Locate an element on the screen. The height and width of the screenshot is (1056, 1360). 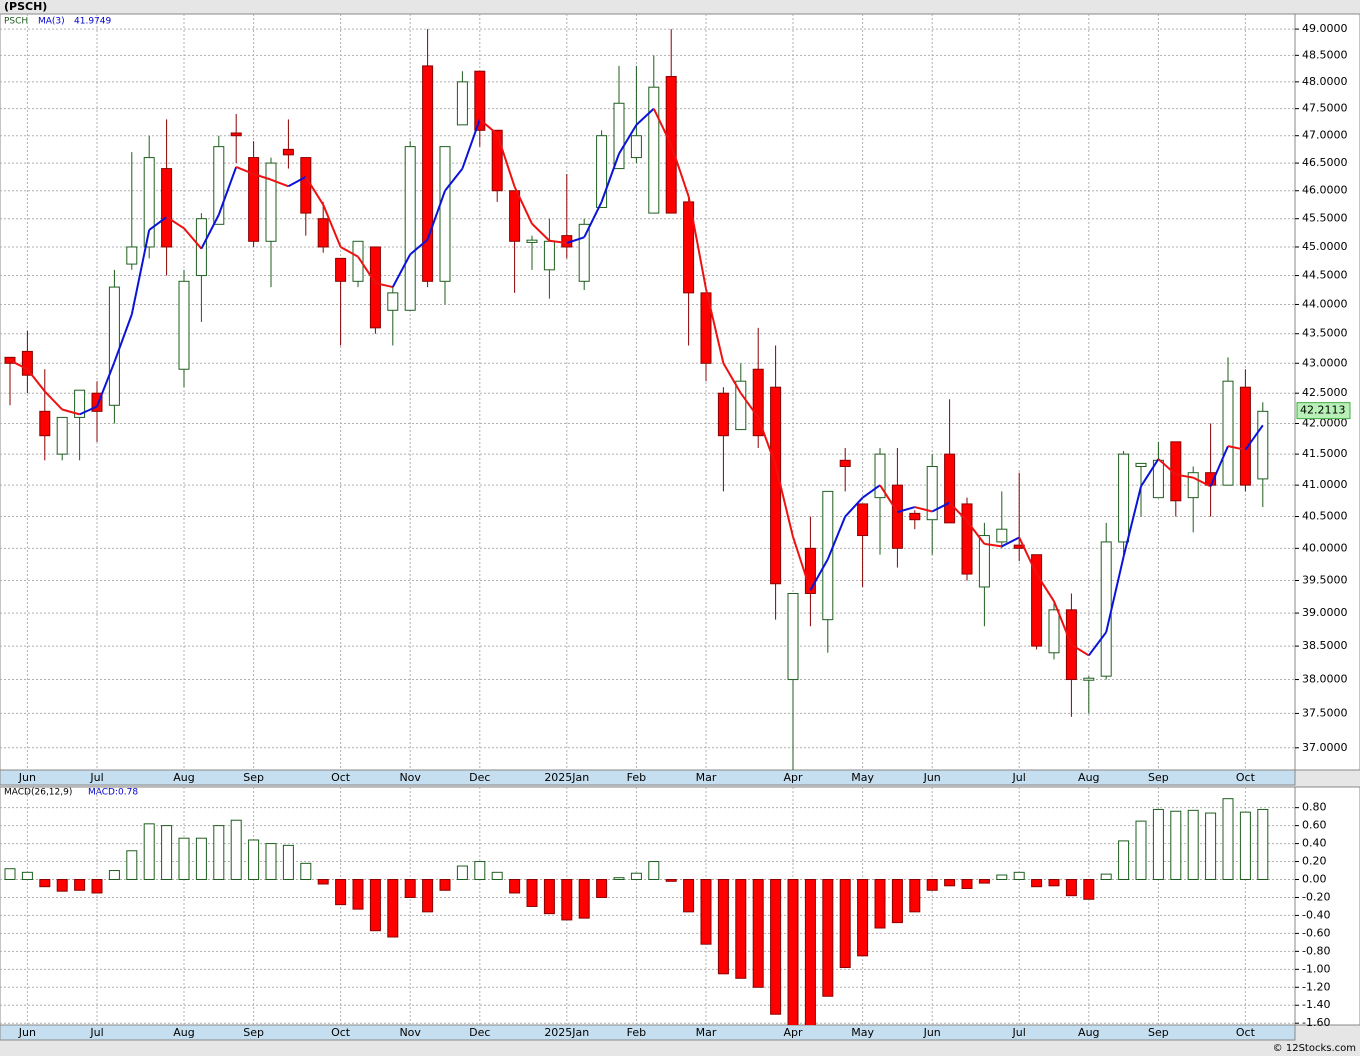
y-tick-label: 48.0000 is located at coordinates (1325, 81).